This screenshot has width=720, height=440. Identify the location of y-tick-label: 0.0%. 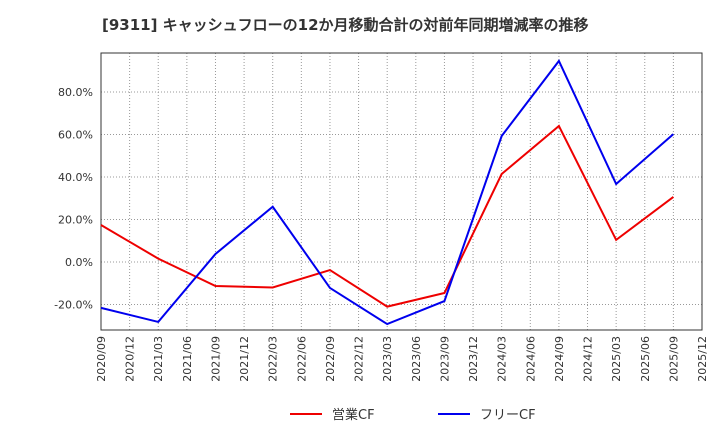
(79, 262).